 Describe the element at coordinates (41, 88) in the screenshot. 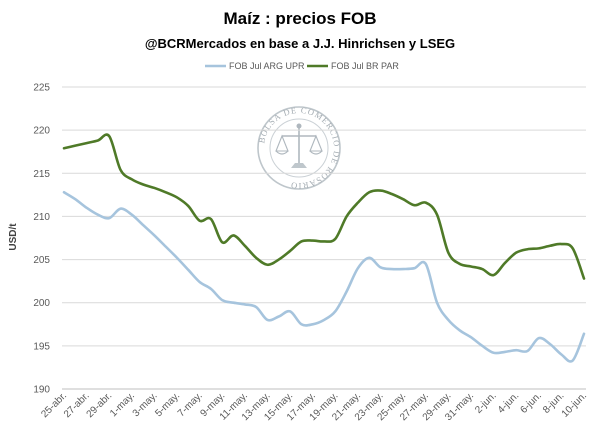

I see `y-tick-label: 225` at that location.